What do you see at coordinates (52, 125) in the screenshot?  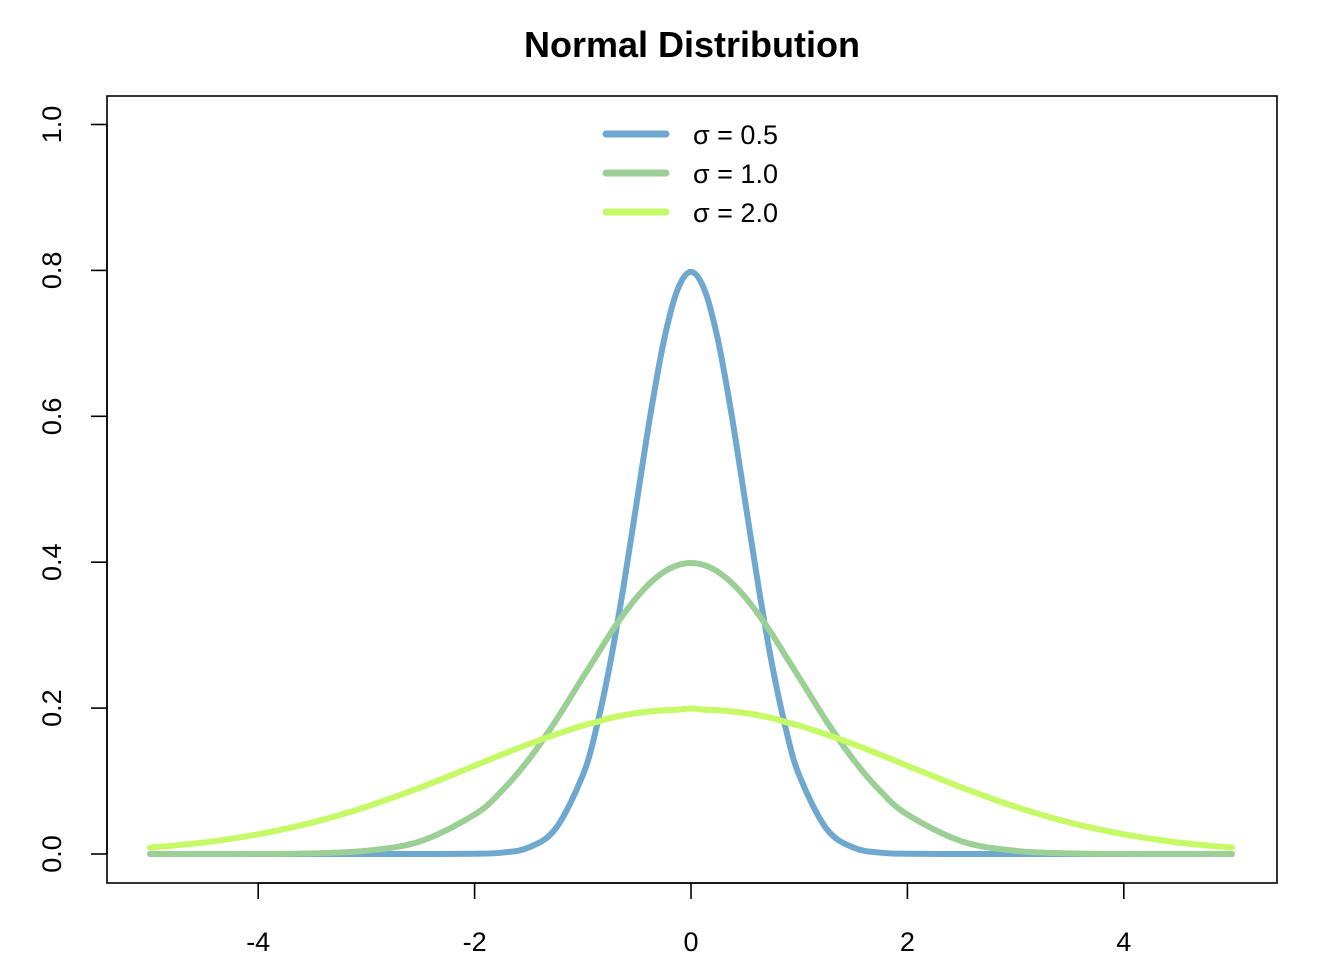 I see `y-tick-label: 1.0` at bounding box center [52, 125].